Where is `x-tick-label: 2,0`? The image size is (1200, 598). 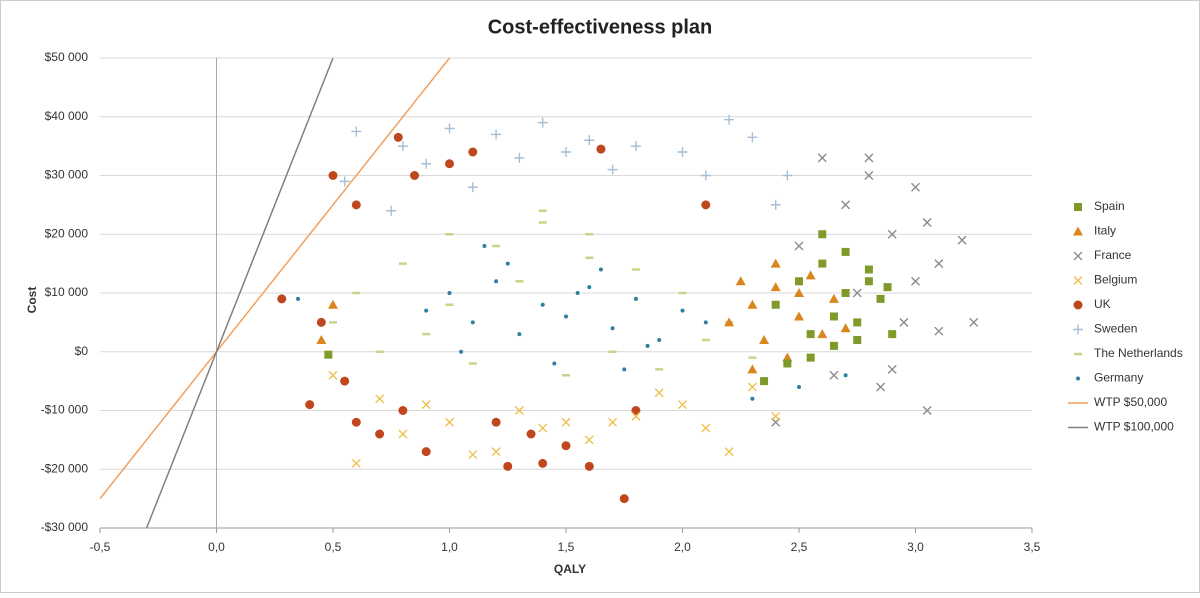 x-tick-label: 2,0 is located at coordinates (682, 547).